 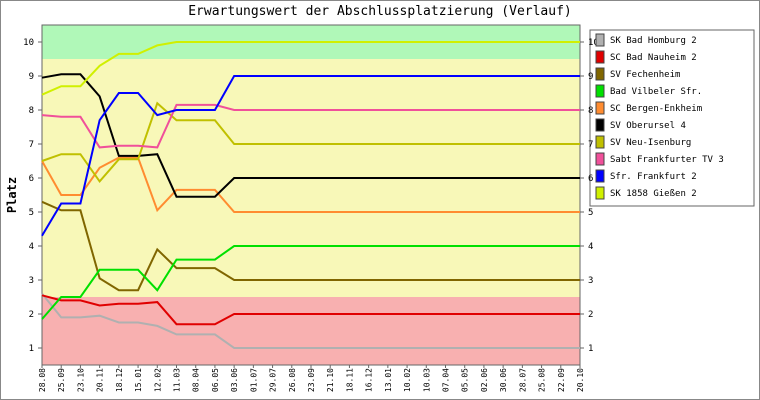 I want to click on x-tick-label: 25.09, so click(x=61, y=380).